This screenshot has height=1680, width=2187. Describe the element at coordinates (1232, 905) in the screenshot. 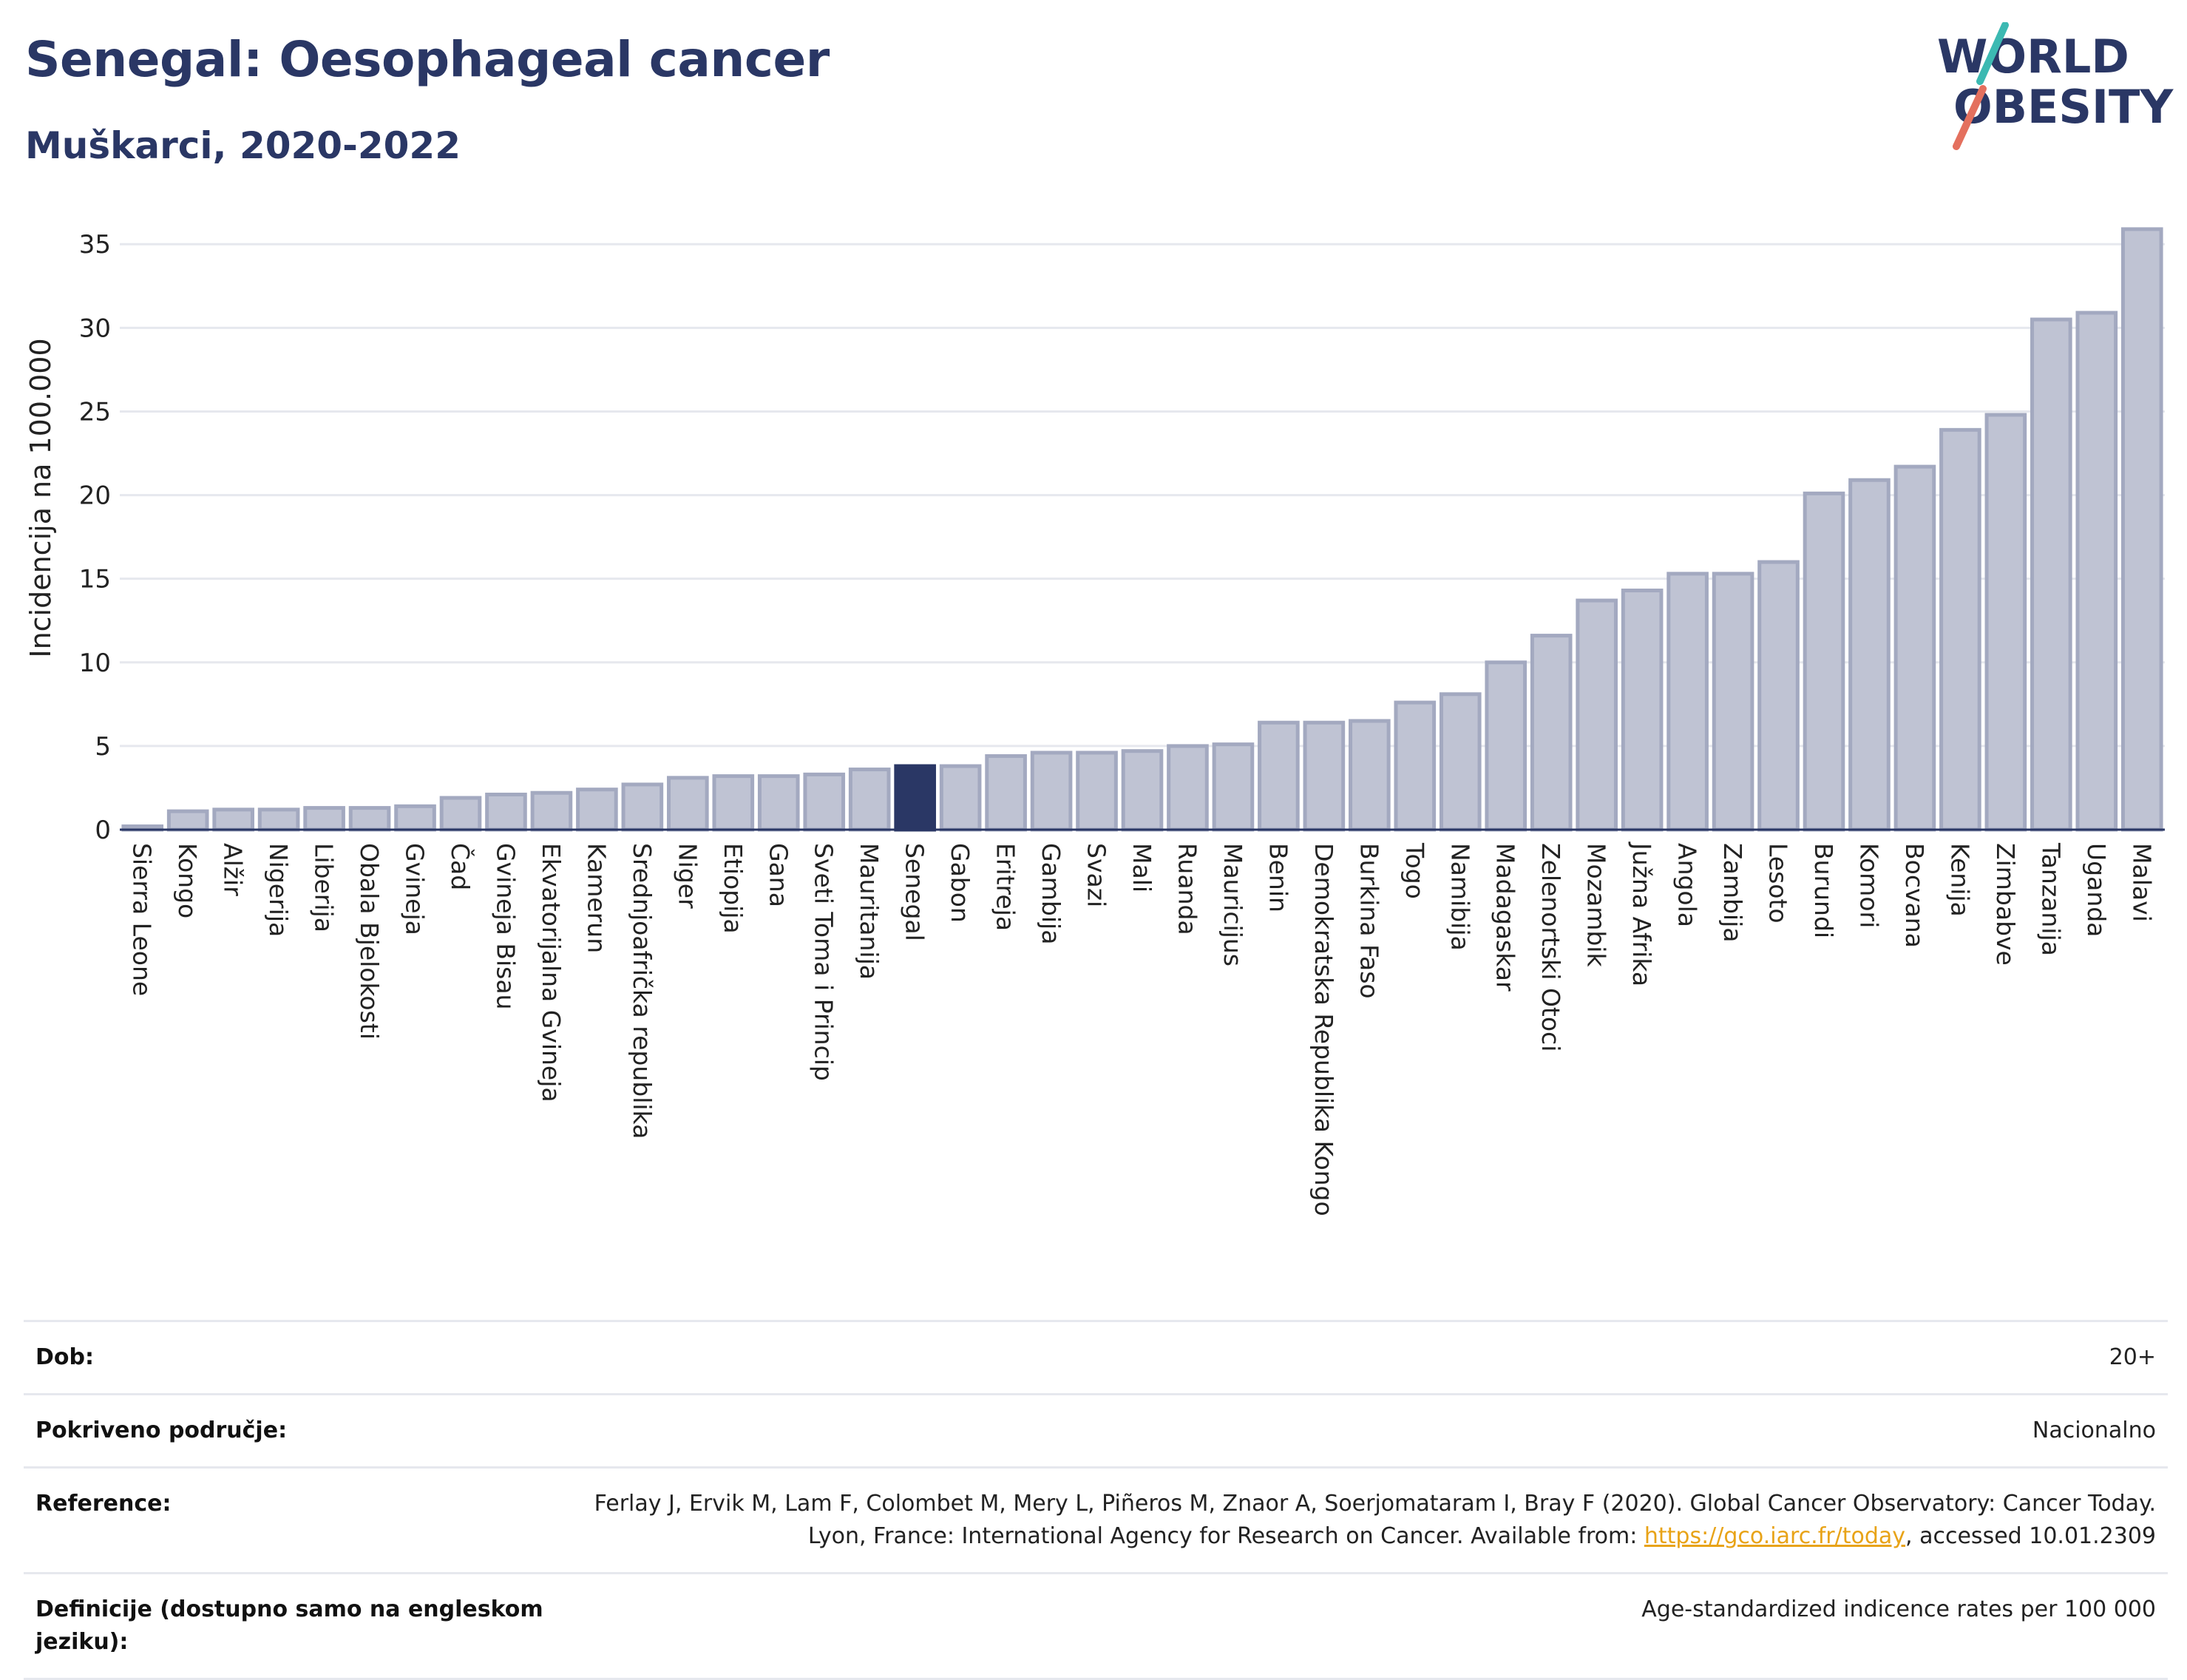

I see `x-category-label: Mauricijus` at that location.